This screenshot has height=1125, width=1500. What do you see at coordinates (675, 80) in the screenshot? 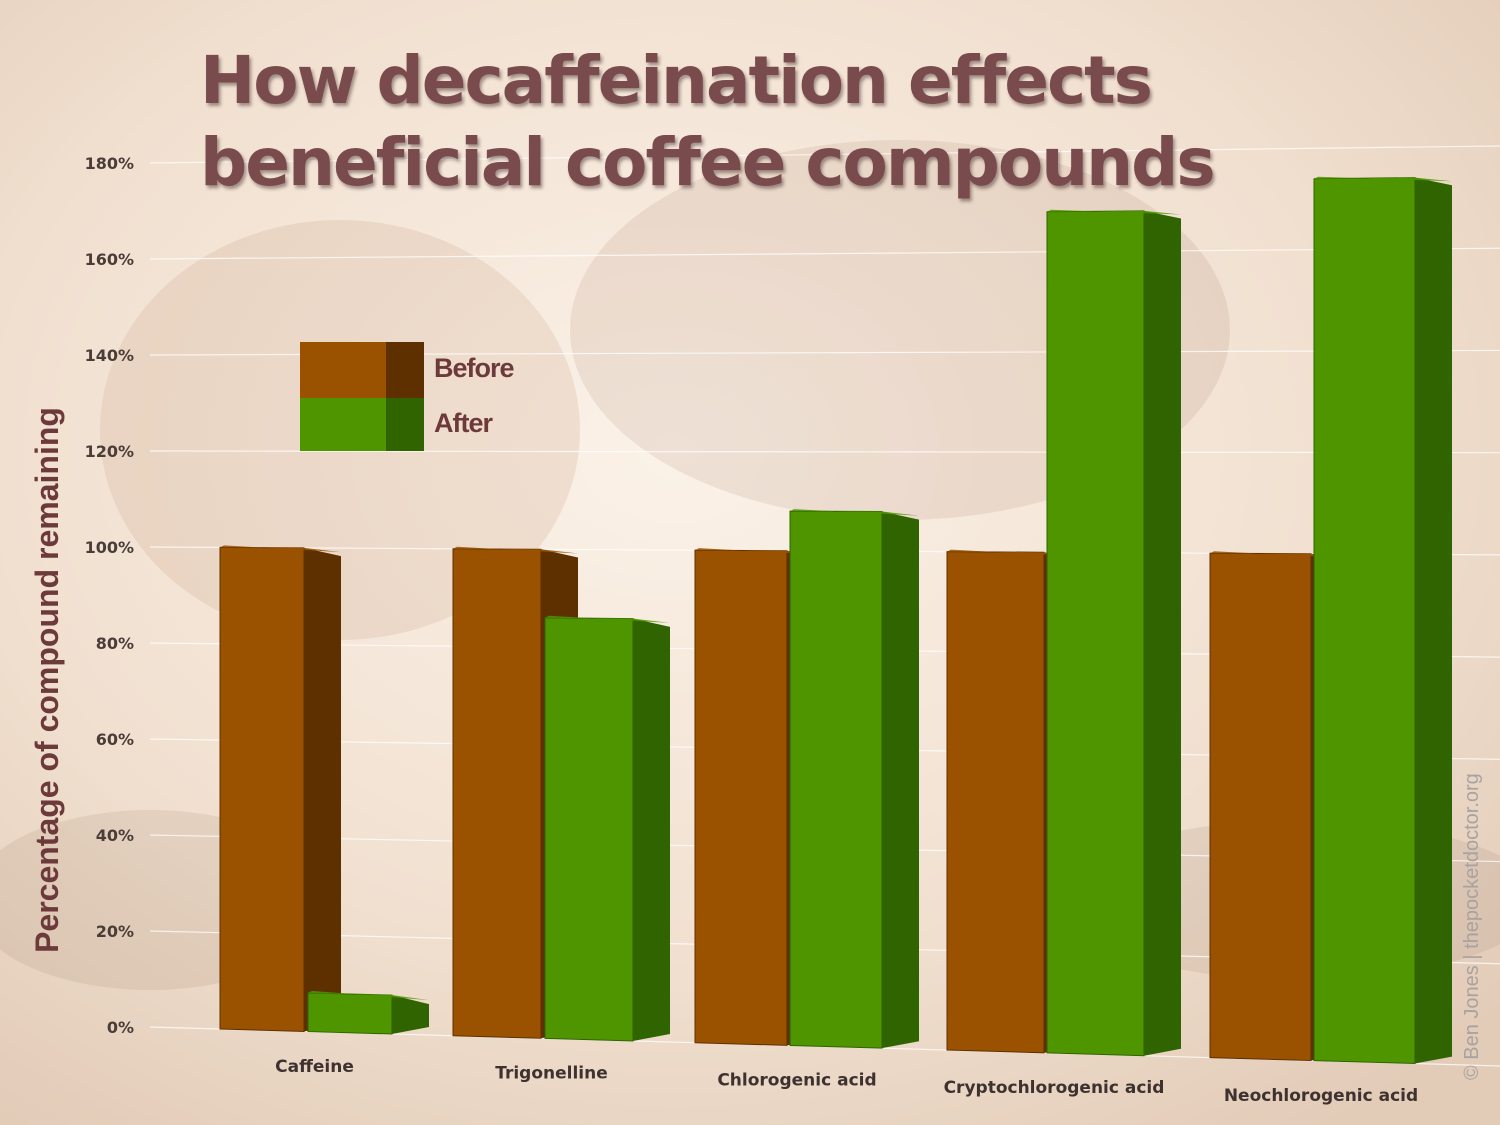
I see `chart-title-line-1: How decaffeination effects` at bounding box center [675, 80].